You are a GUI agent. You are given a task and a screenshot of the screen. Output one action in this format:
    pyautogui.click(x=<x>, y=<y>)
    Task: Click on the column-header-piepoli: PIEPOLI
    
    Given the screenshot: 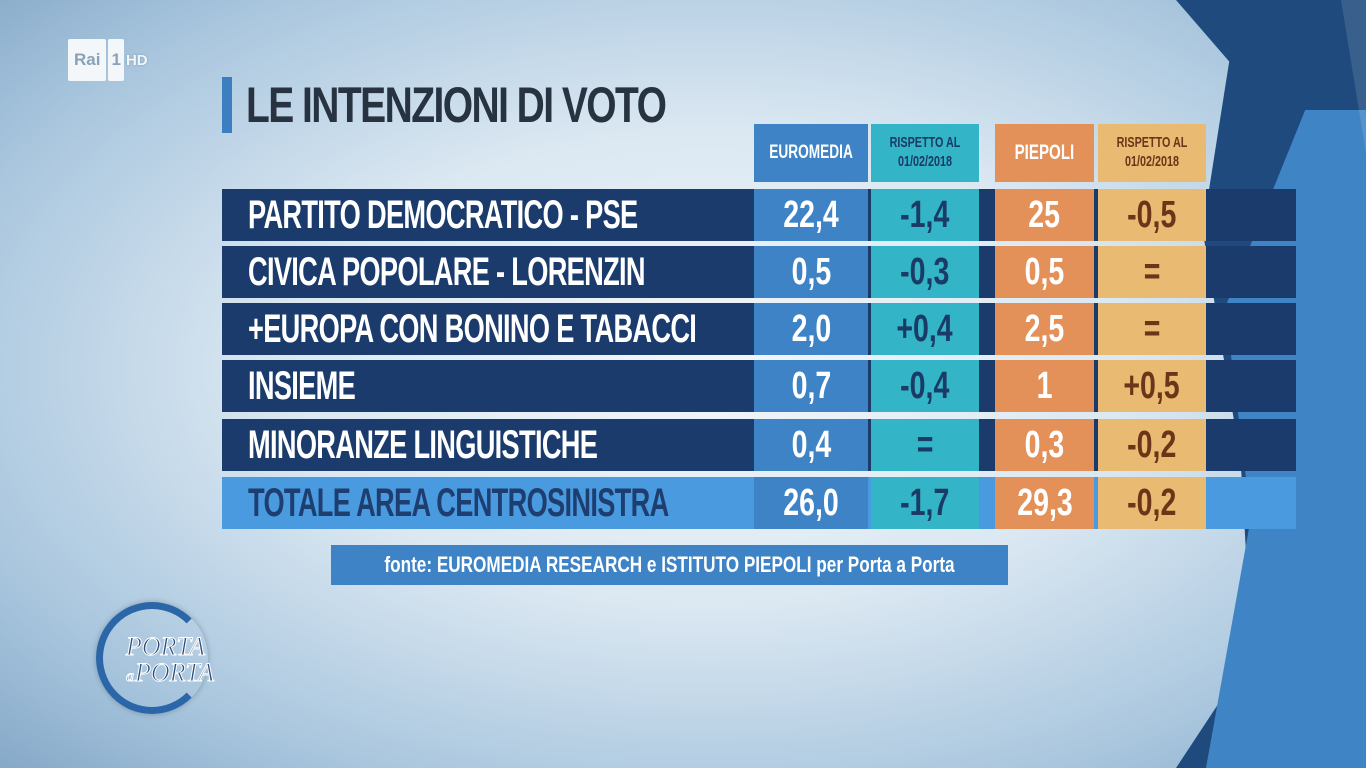 What is the action you would take?
    pyautogui.click(x=1044, y=153)
    